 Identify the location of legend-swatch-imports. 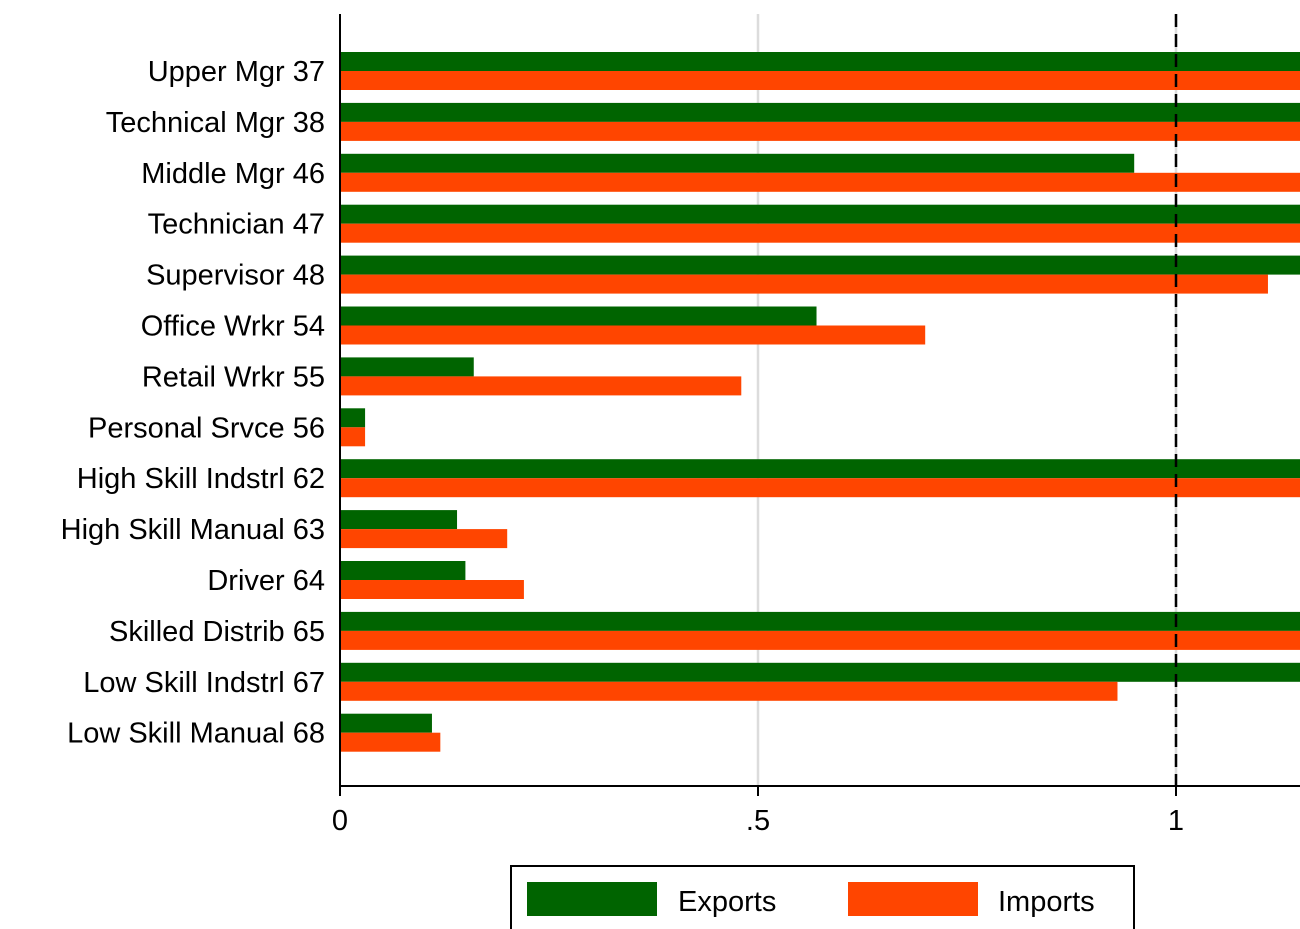
(913, 899).